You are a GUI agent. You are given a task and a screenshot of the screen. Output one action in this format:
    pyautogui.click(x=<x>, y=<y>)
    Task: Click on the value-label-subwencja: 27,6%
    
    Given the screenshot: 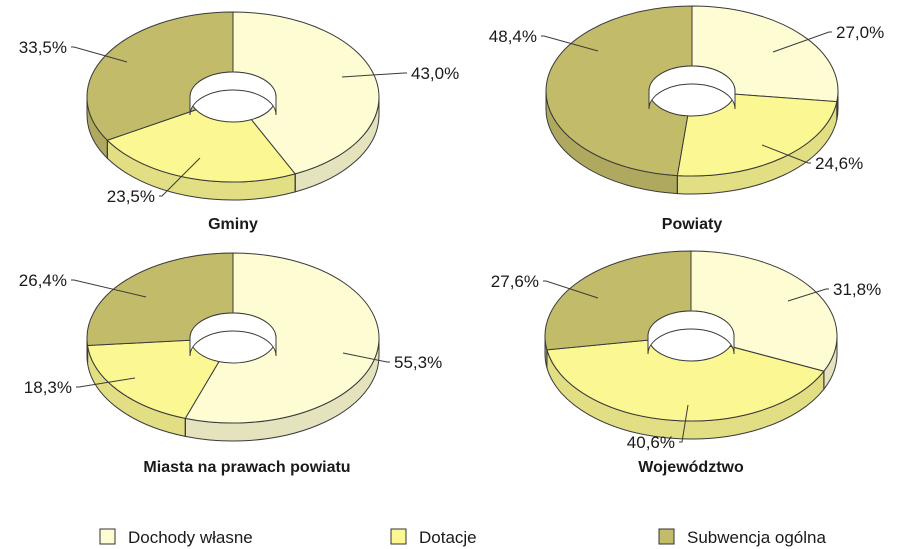 What is the action you would take?
    pyautogui.click(x=515, y=281)
    